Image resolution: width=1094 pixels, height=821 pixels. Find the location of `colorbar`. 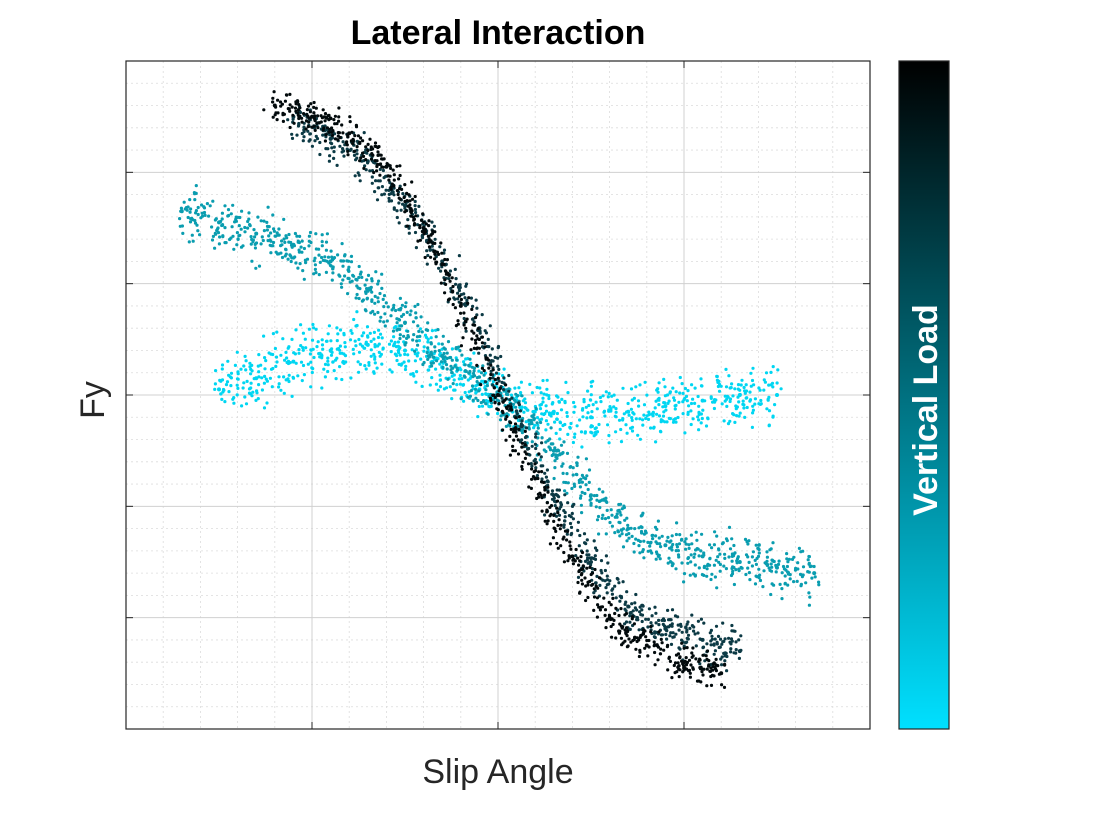

colorbar is located at coordinates (924, 395).